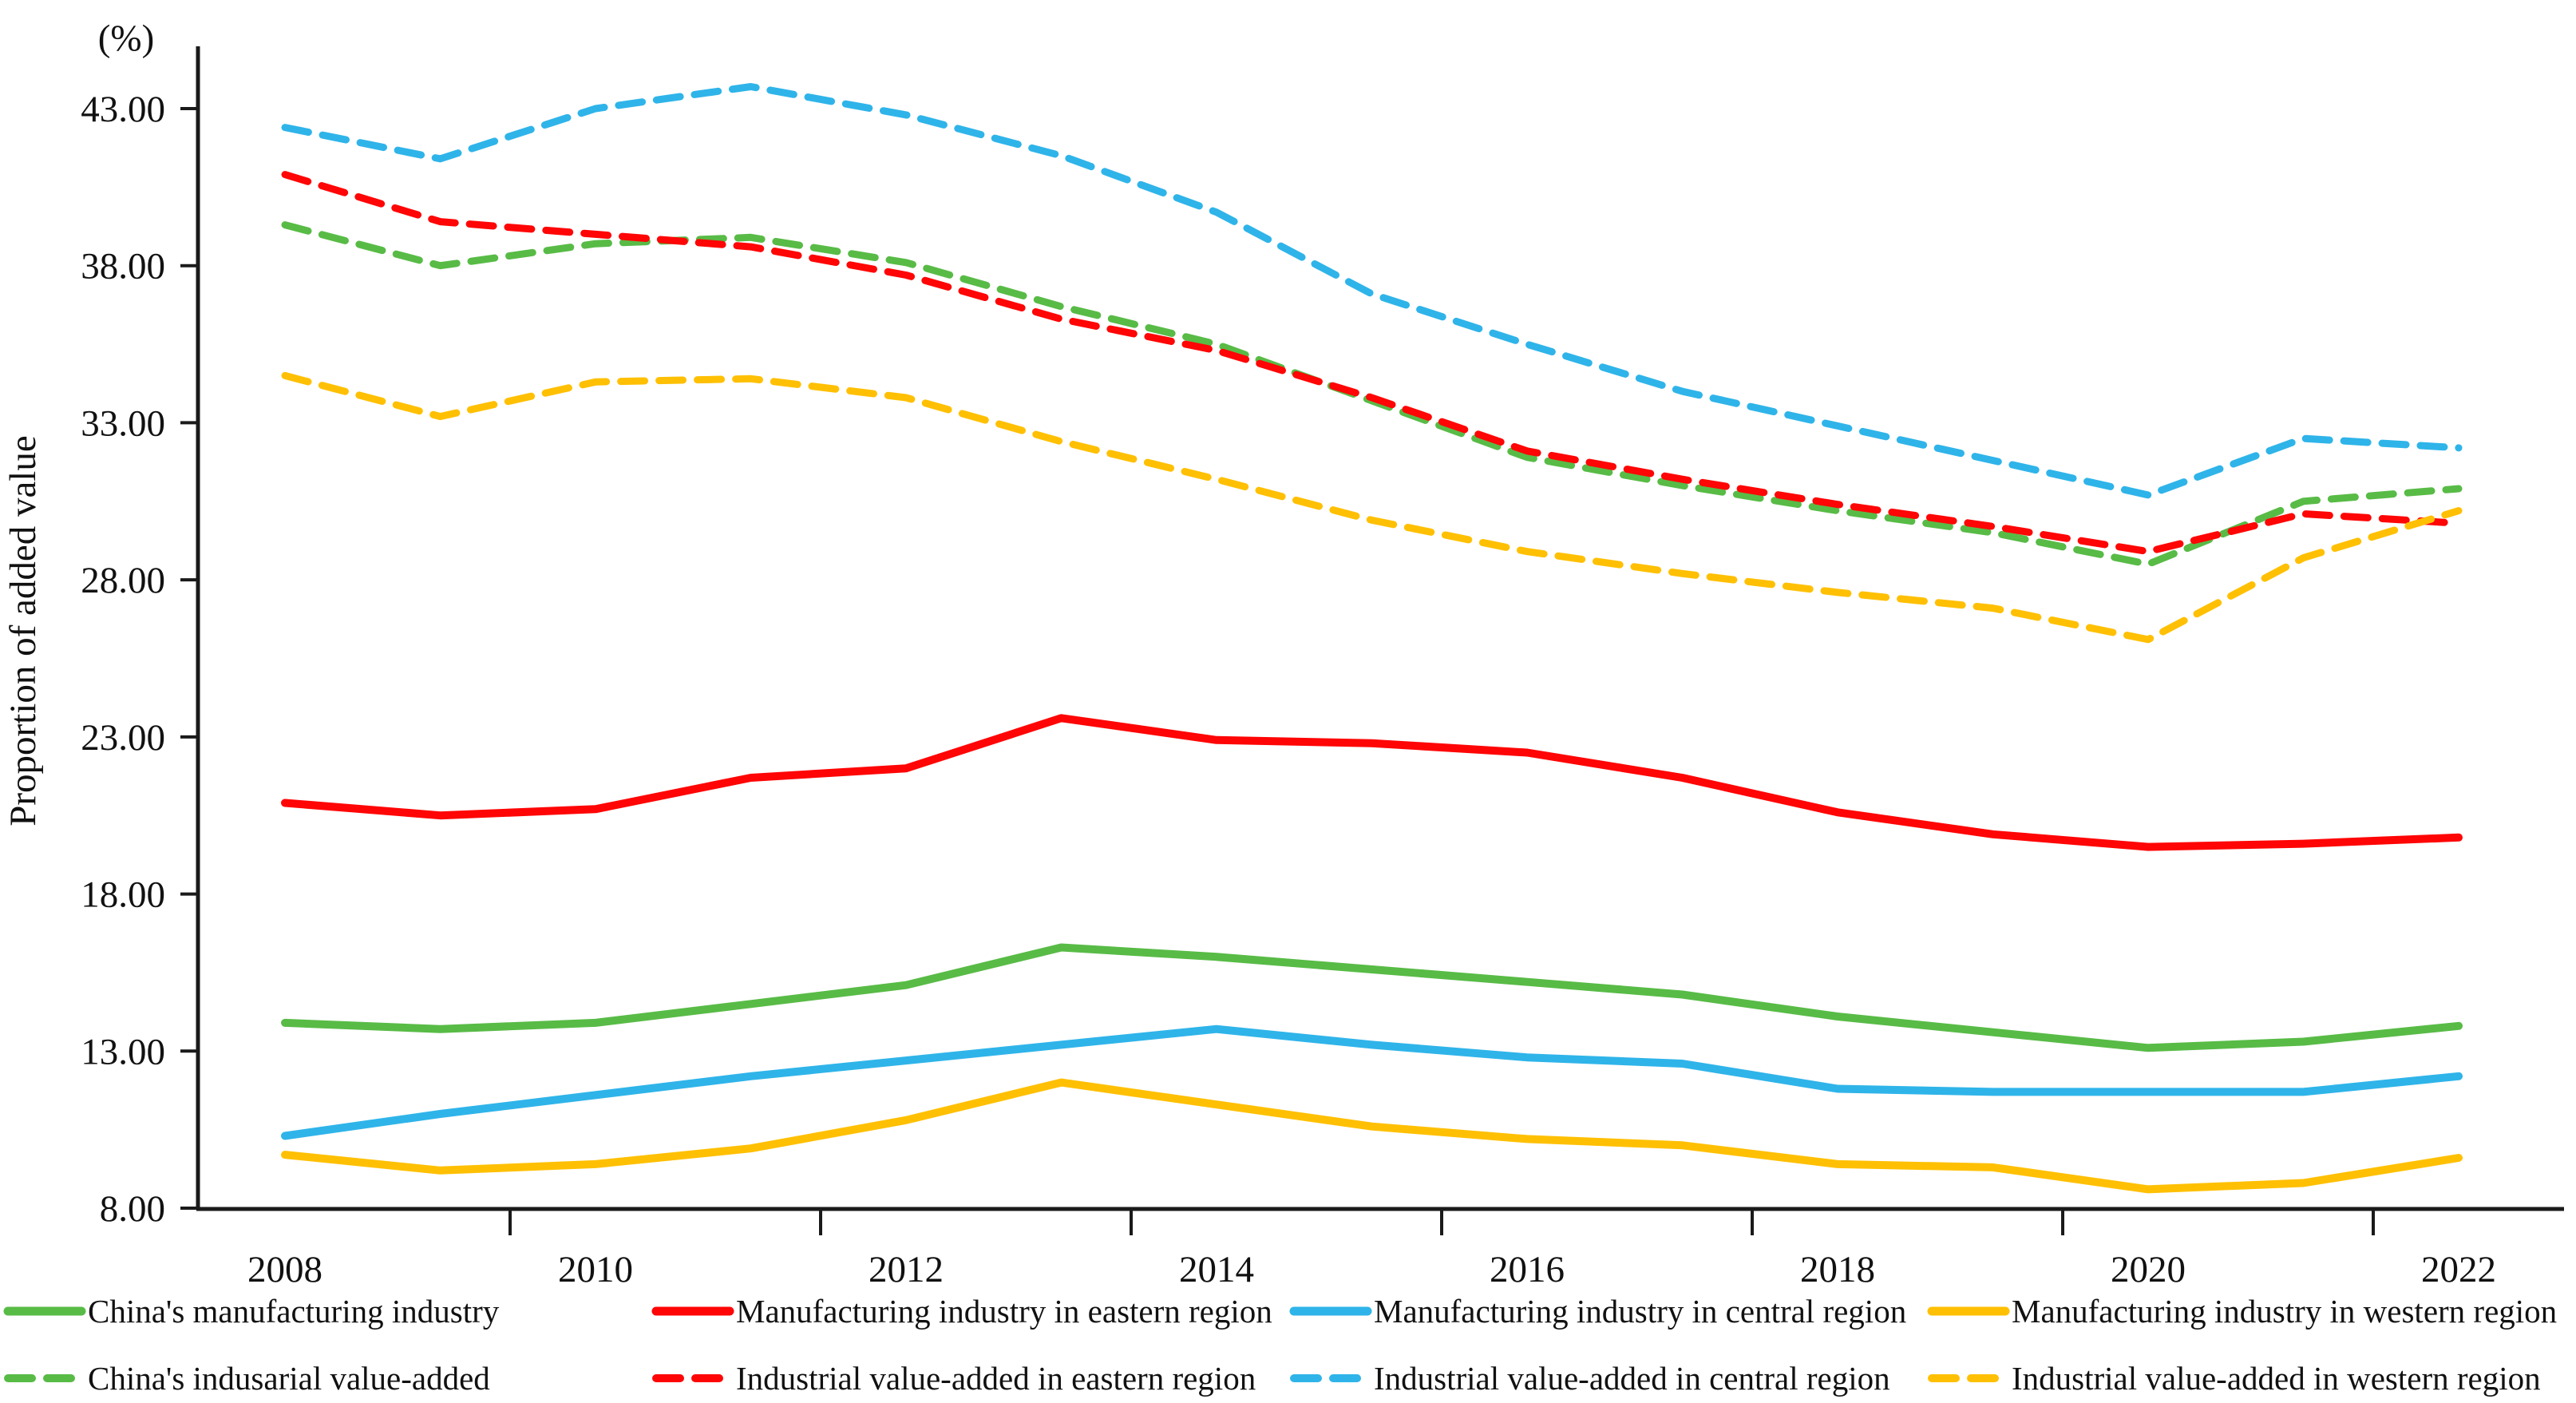 The width and height of the screenshot is (2576, 1403). I want to click on x-tick-label: 2022, so click(2459, 1269).